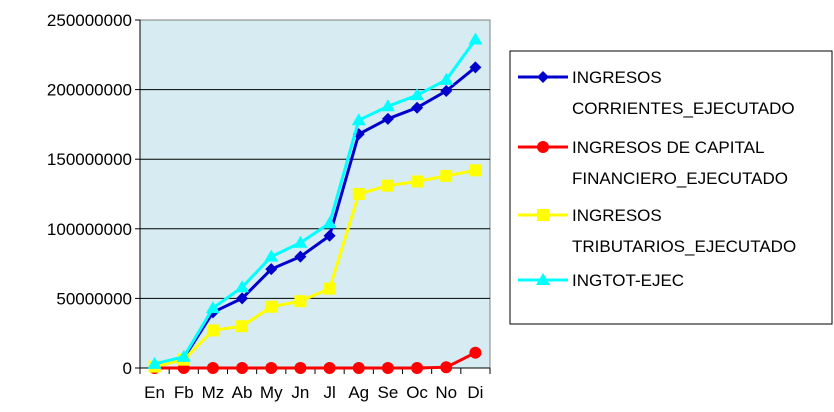  I want to click on legend-label: FINANCIERO_EJECUTADO, so click(680, 178).